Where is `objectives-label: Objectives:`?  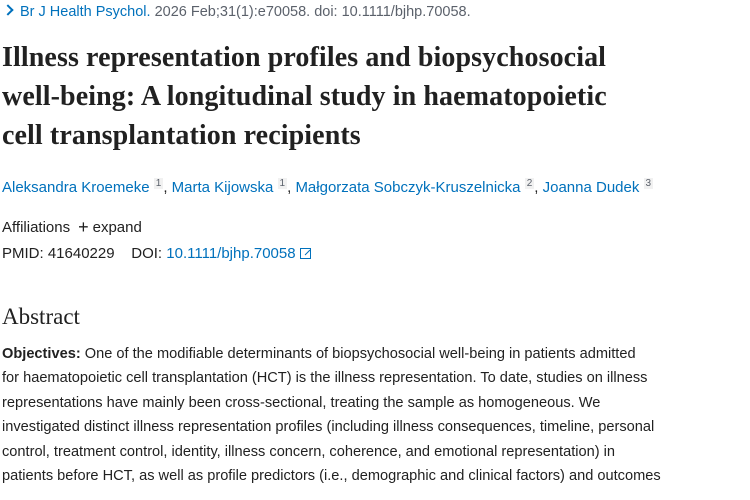
objectives-label: Objectives: is located at coordinates (41, 354).